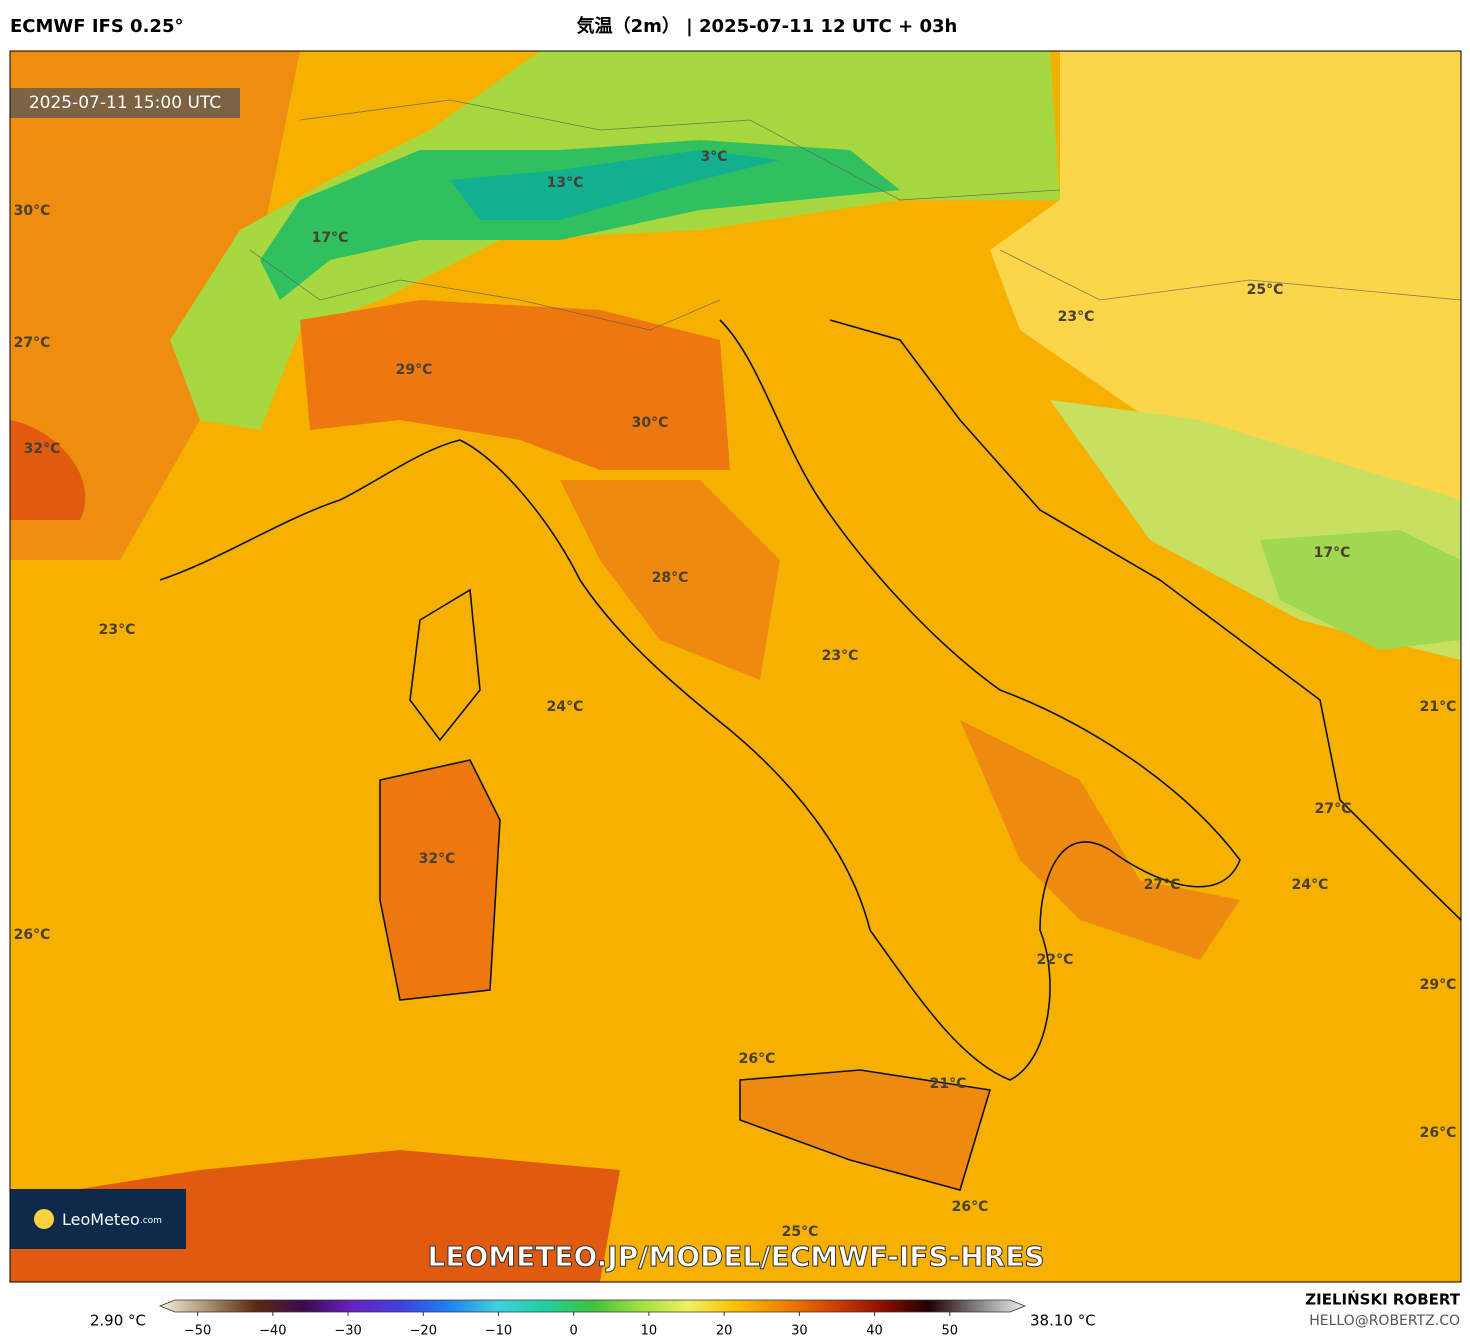  Describe the element at coordinates (713, 157) in the screenshot. I see `temperature-label: 3°C` at that location.